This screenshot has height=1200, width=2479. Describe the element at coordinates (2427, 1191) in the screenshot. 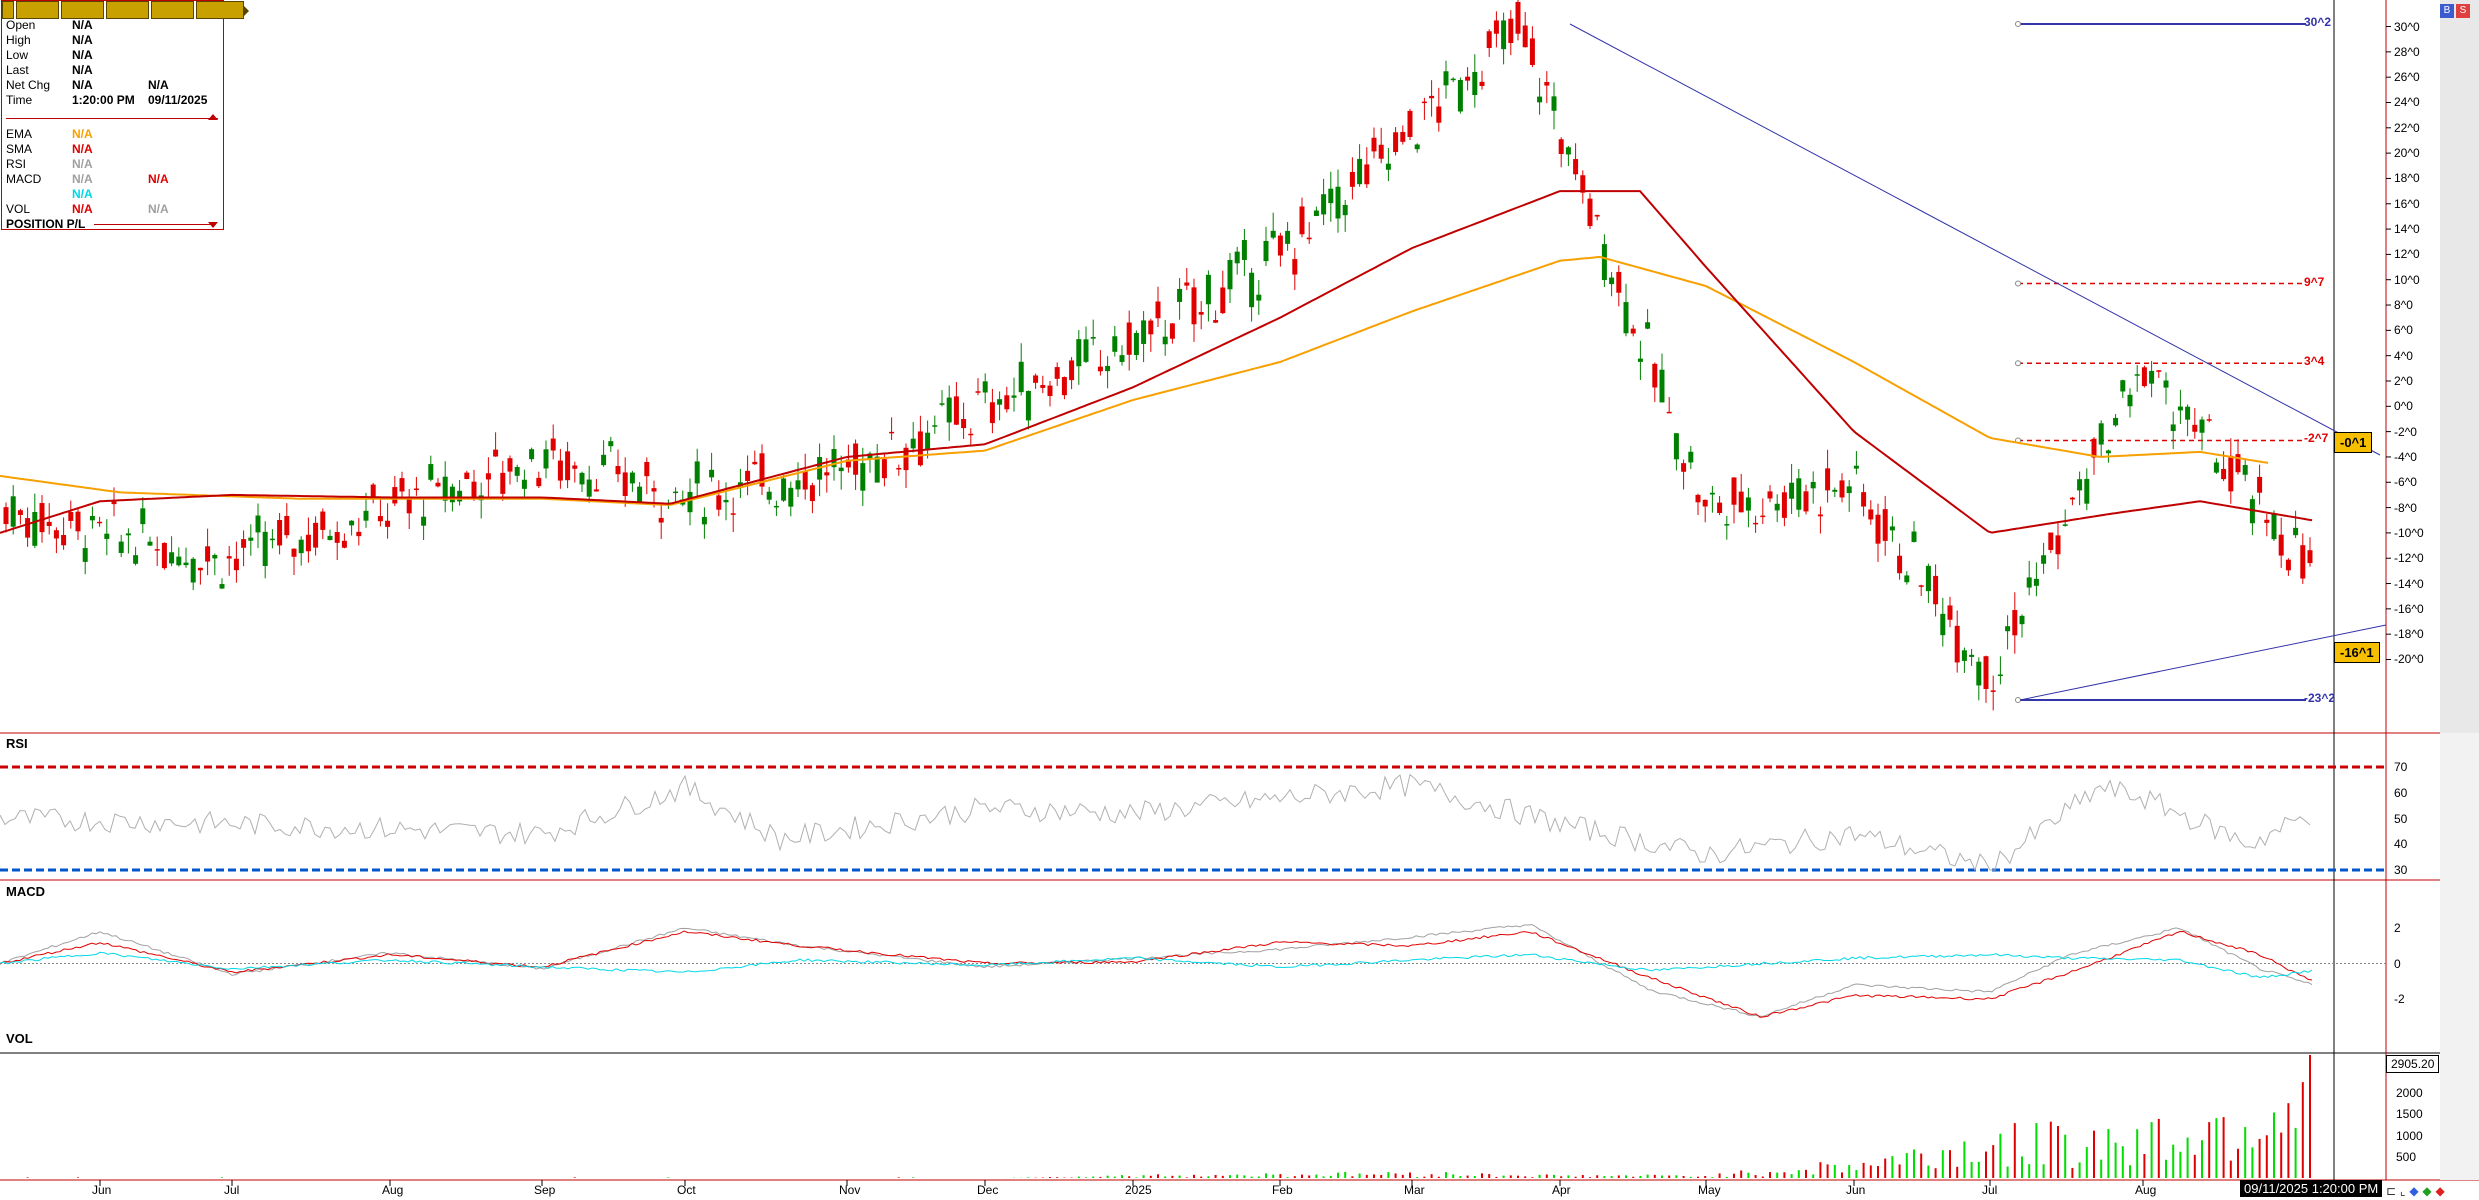

I see `diamond-green-icon: ◆` at that location.